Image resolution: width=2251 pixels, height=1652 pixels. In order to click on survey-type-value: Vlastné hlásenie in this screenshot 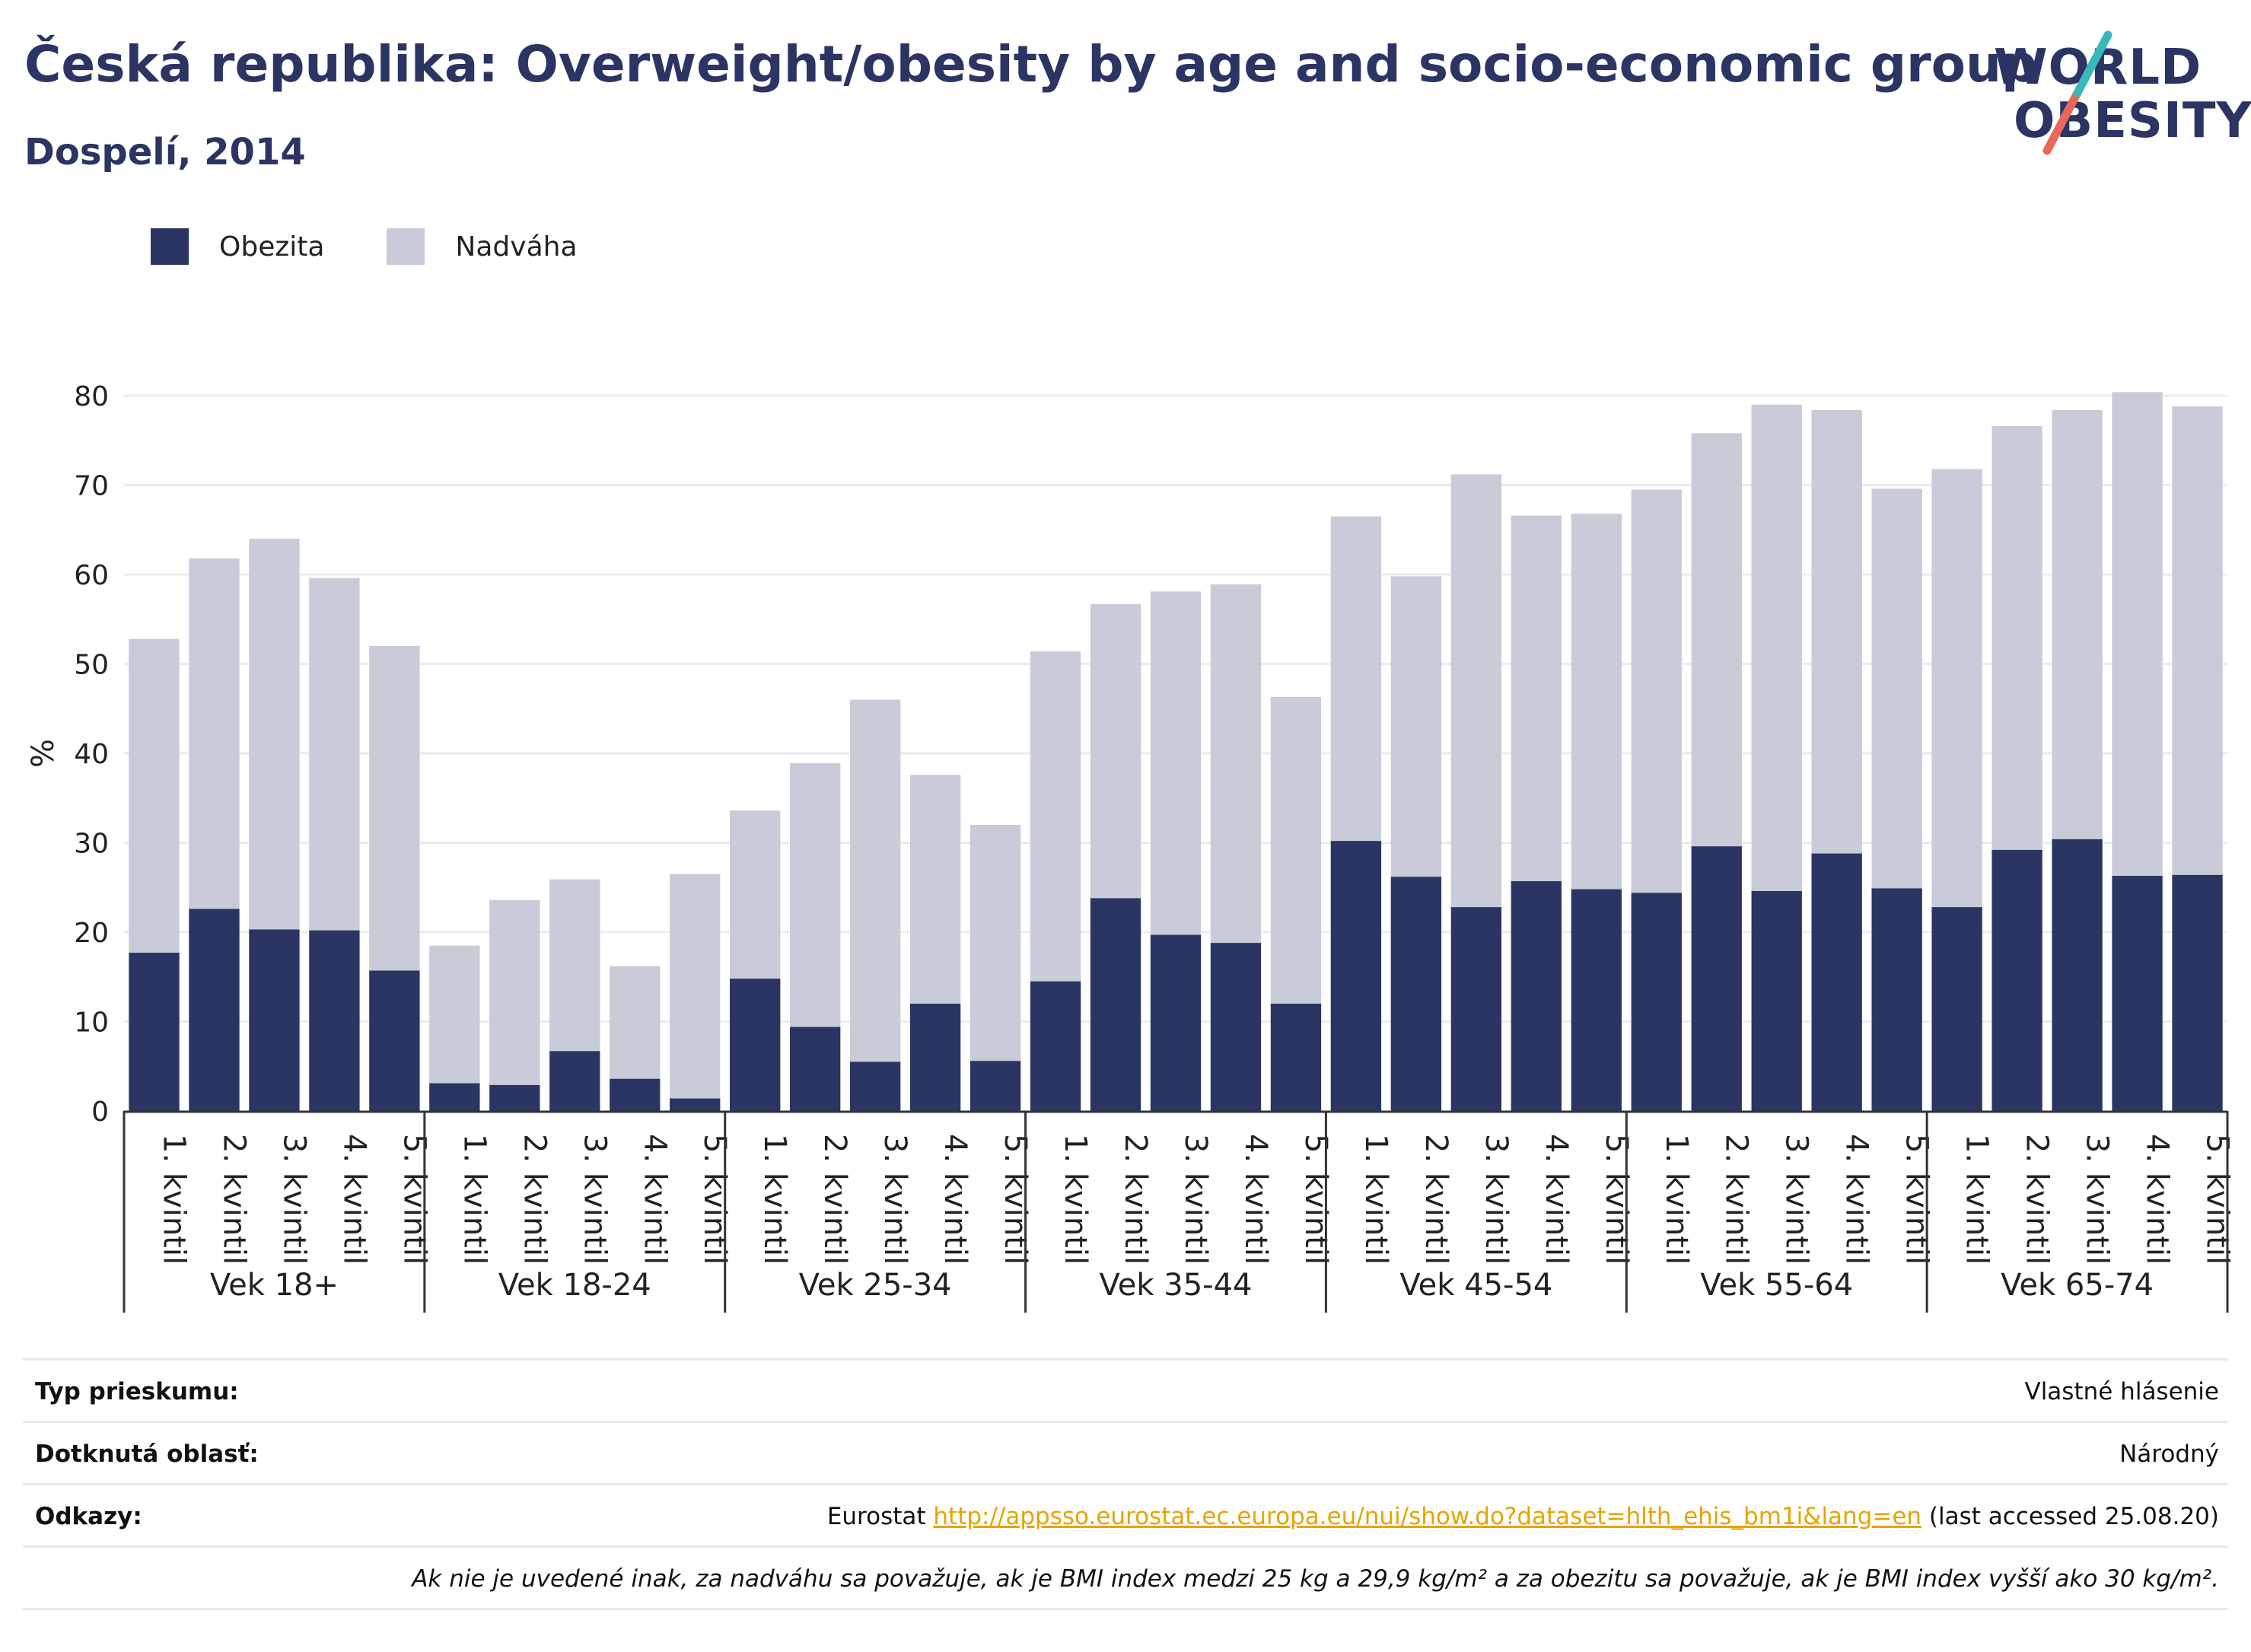, I will do `click(2121, 1391)`.